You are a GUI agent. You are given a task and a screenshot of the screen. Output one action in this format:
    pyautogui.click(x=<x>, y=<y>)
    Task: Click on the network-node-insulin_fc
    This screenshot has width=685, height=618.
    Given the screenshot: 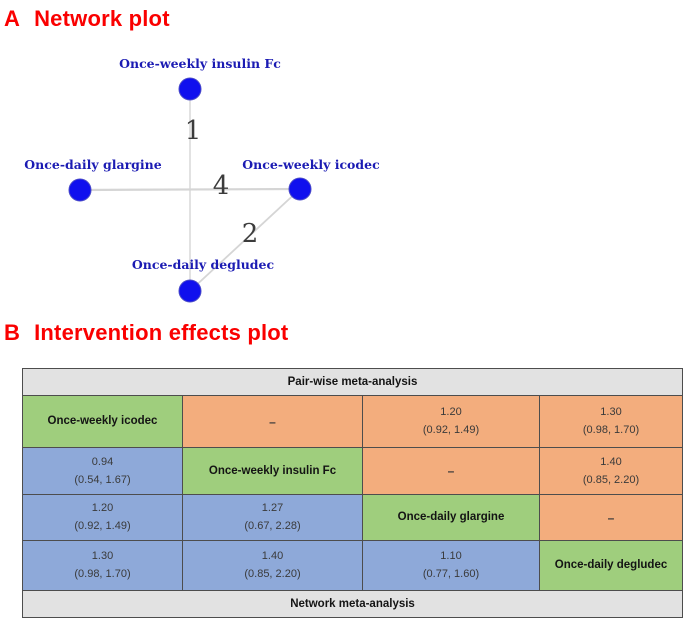 What is the action you would take?
    pyautogui.click(x=190, y=89)
    